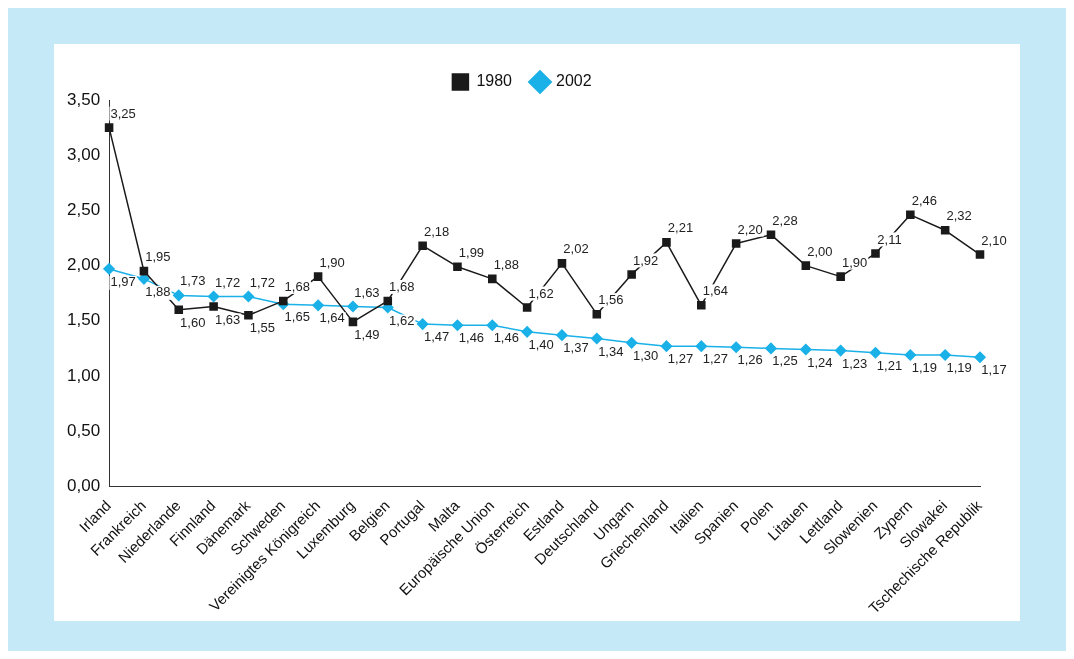 The width and height of the screenshot is (1074, 659). Describe the element at coordinates (645, 260) in the screenshot. I see `data-label: 1,92` at that location.